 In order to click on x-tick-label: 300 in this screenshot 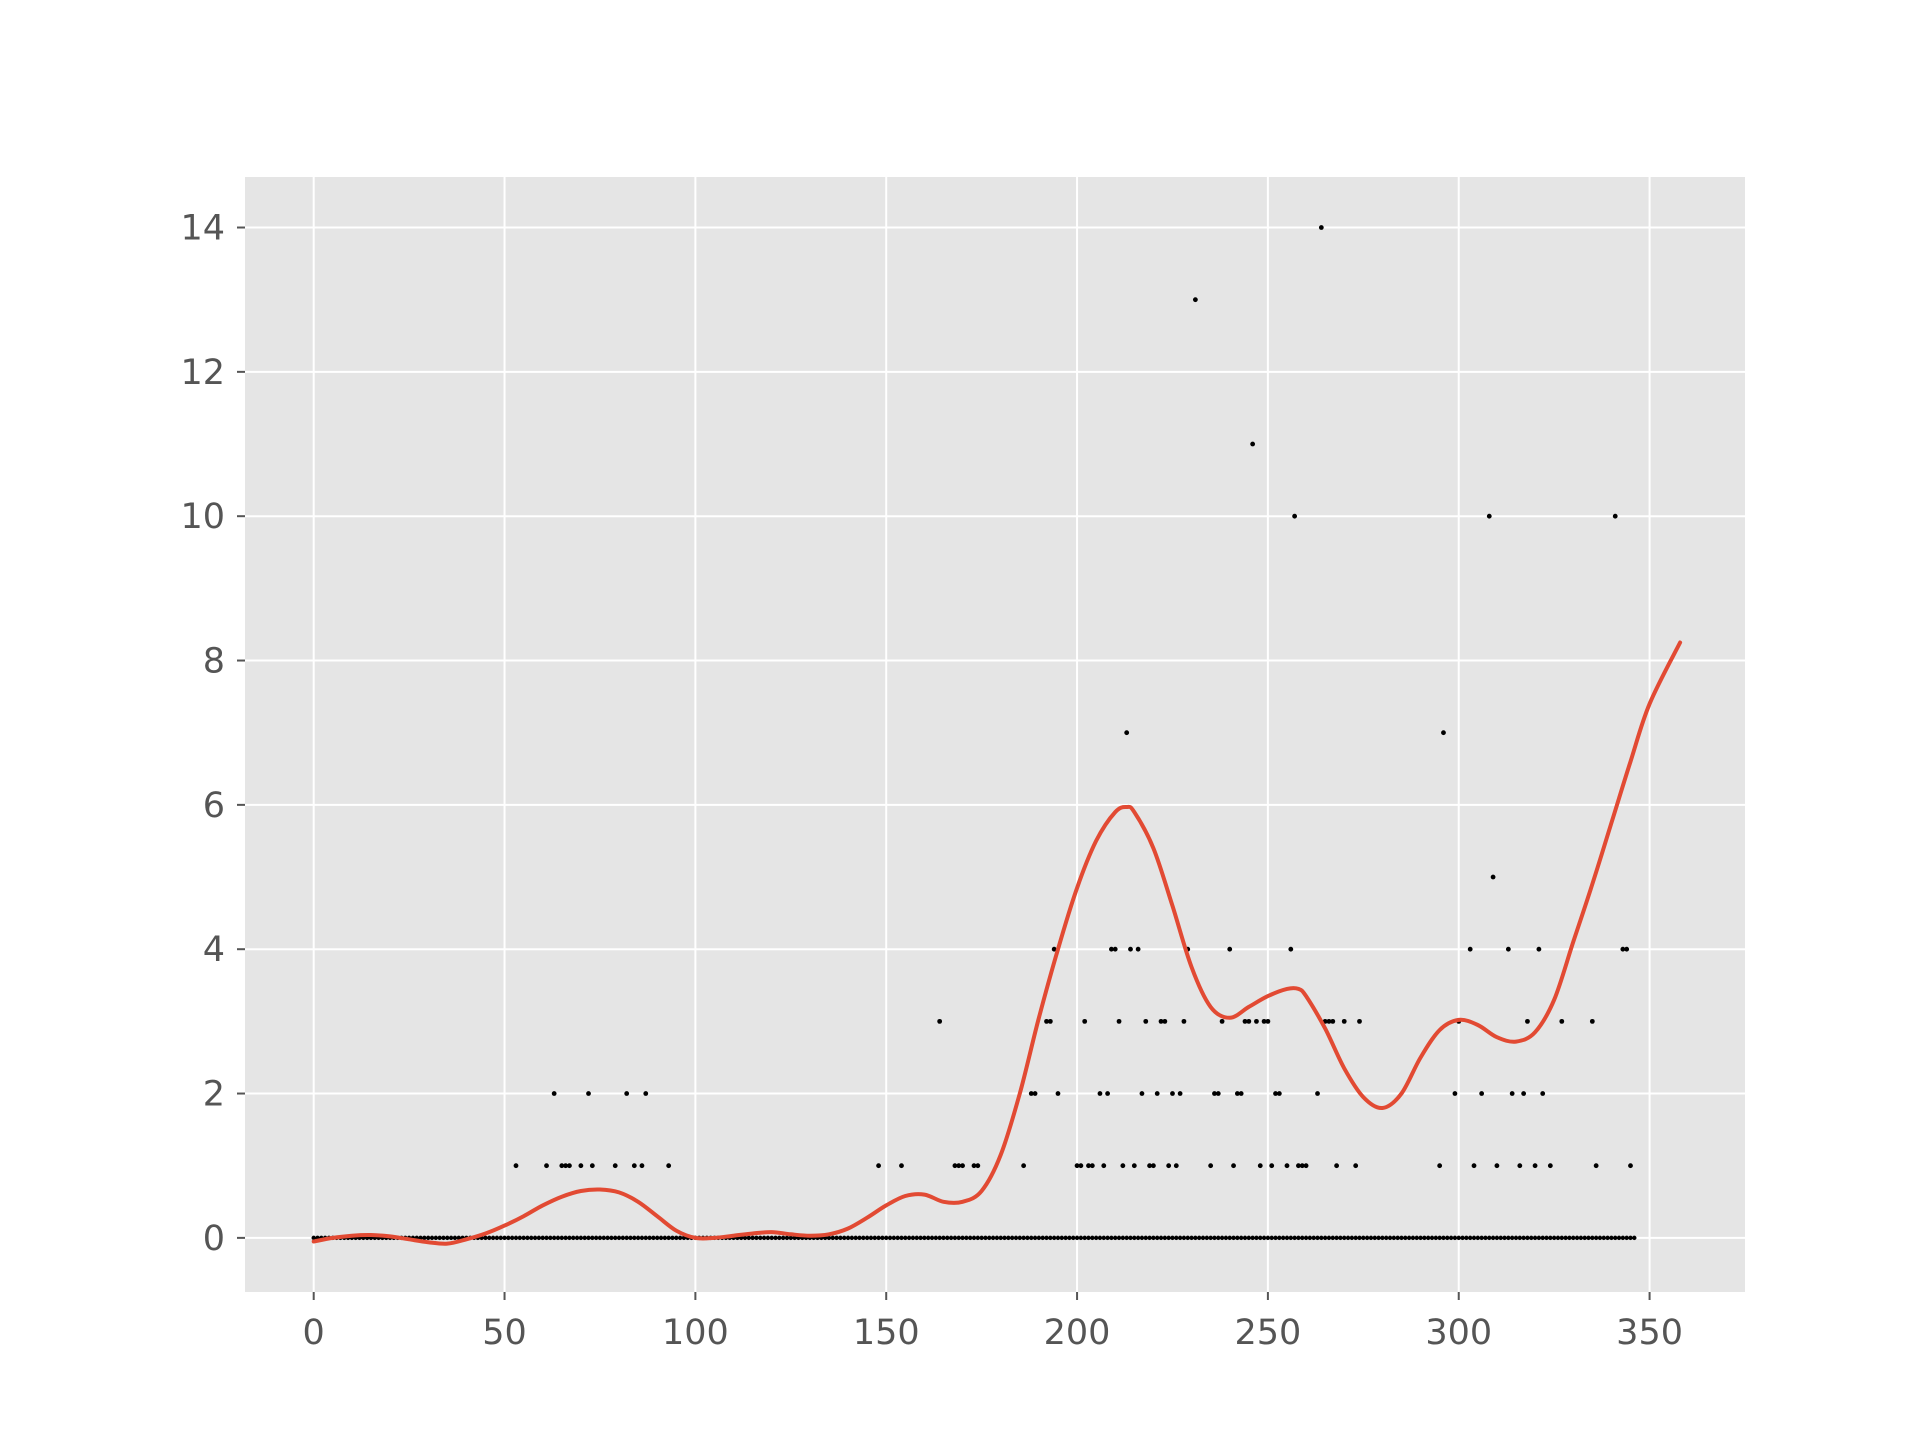, I will do `click(1458, 1333)`.